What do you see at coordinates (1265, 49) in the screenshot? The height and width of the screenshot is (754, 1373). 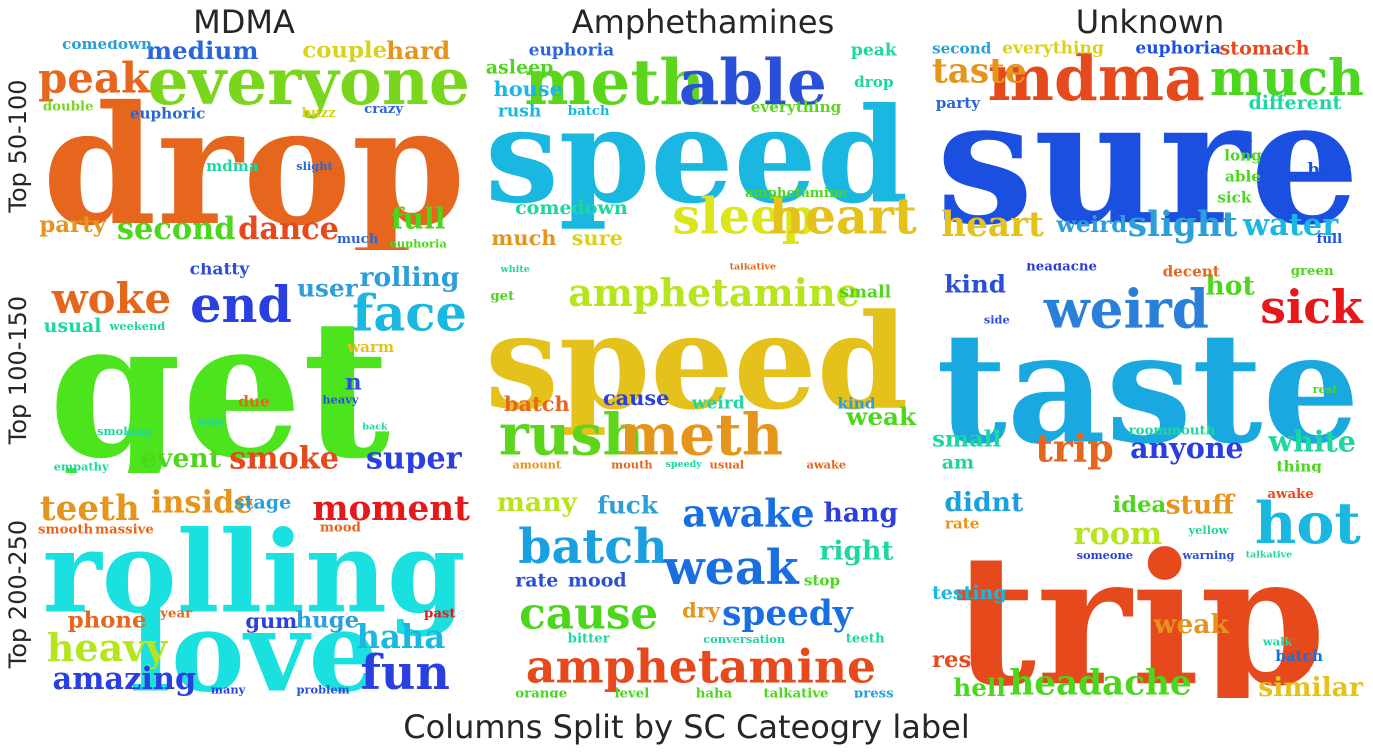 I see `word-stomach: stomach` at bounding box center [1265, 49].